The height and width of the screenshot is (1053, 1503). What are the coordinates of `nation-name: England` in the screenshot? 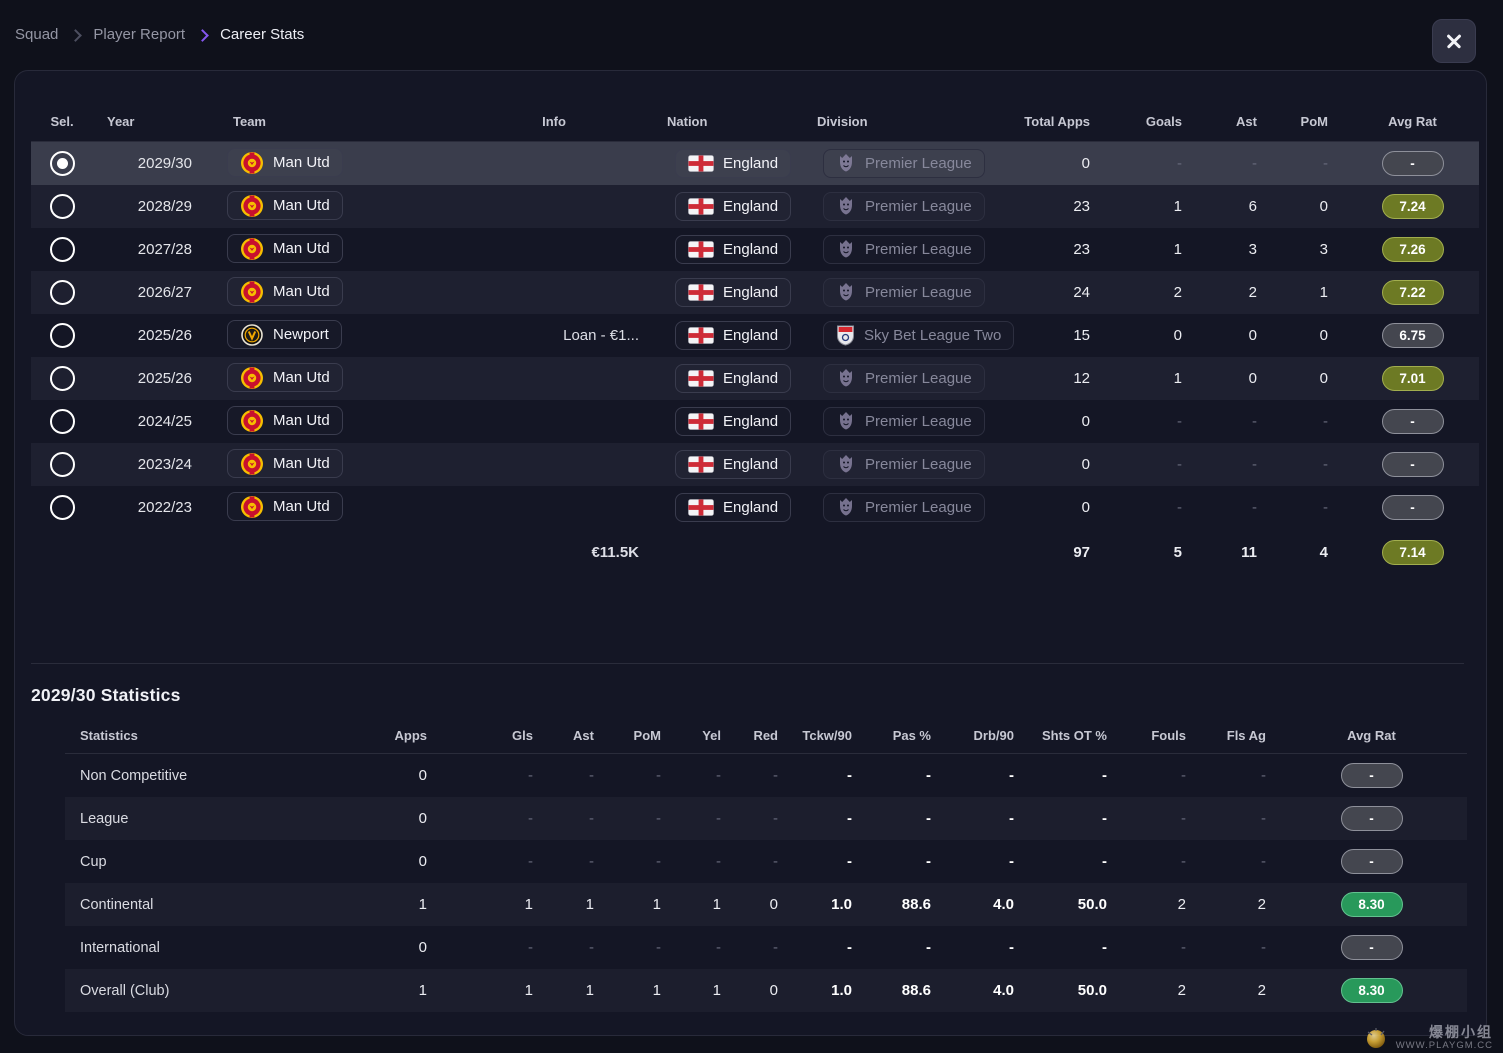 It's located at (751, 378).